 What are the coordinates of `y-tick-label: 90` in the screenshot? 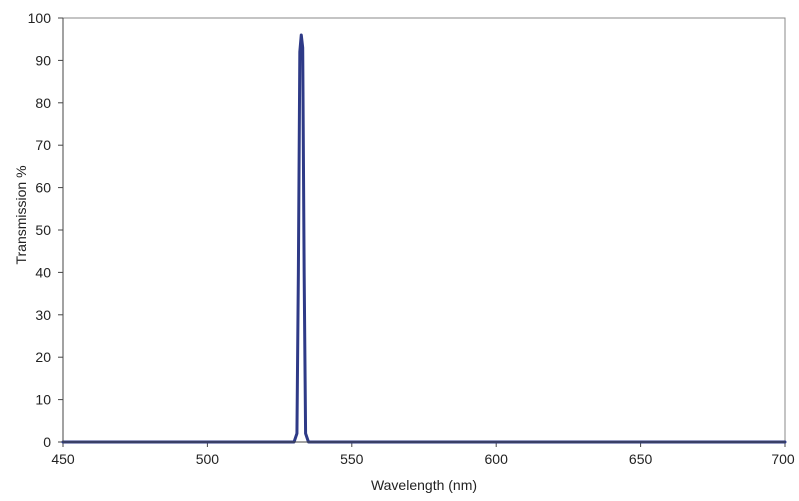 It's located at (43, 60).